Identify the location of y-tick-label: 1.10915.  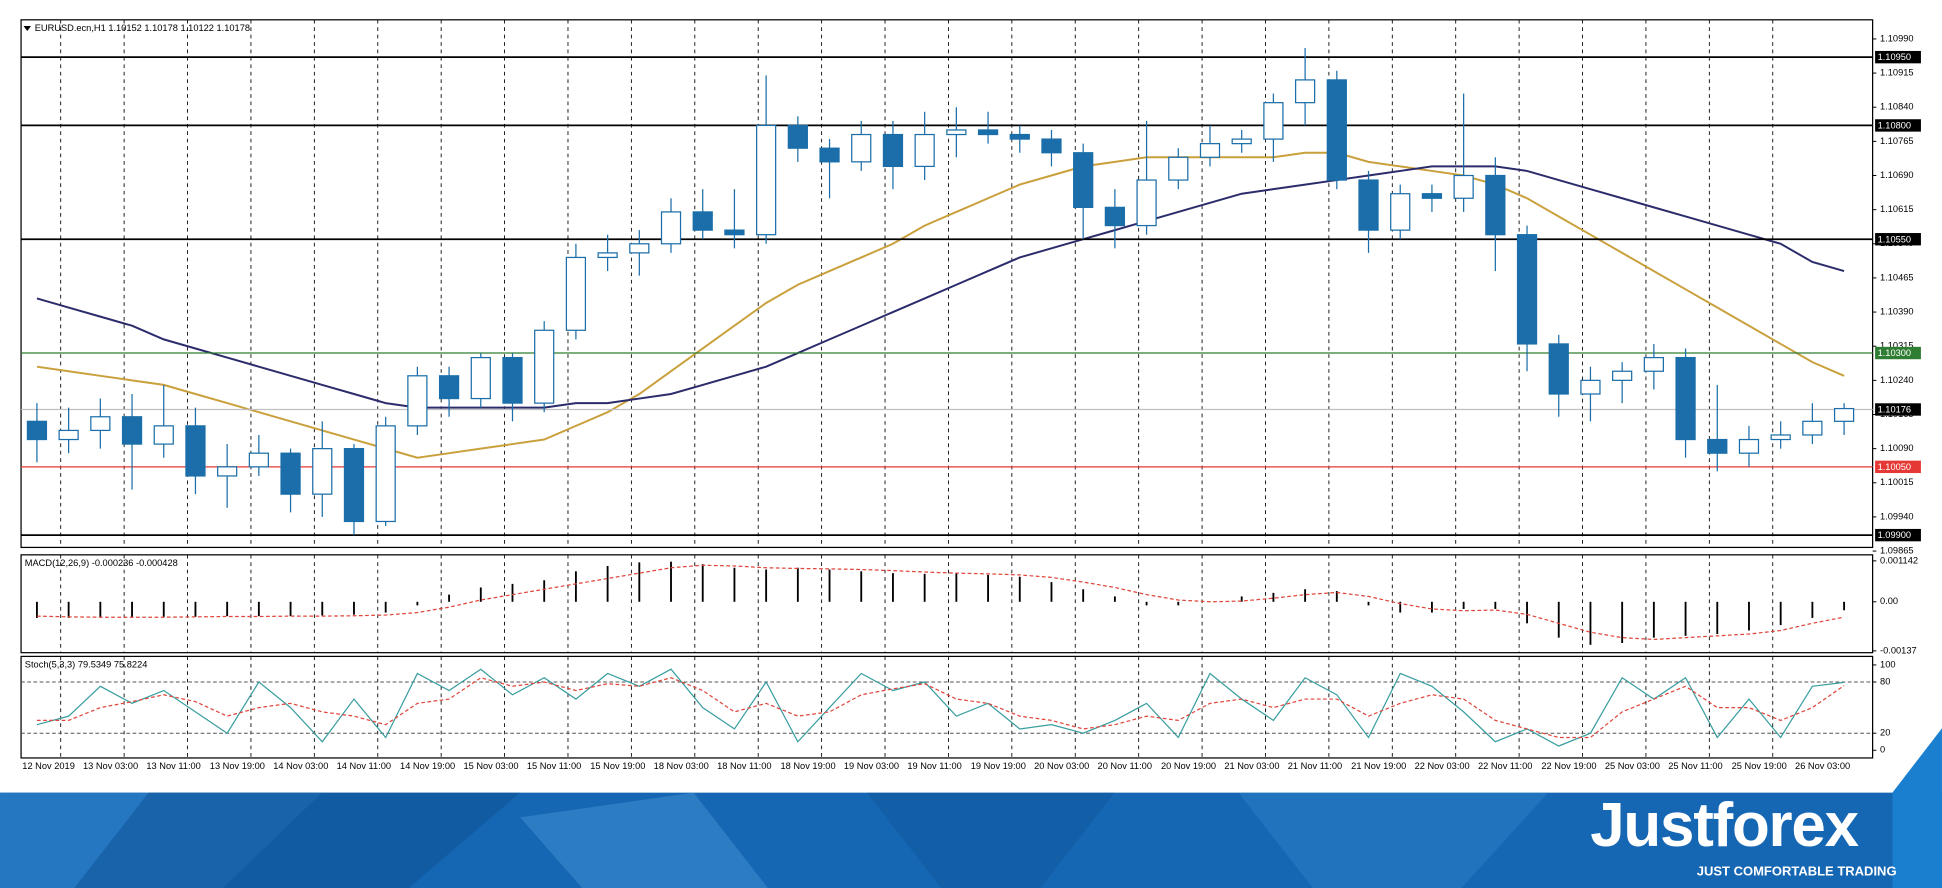
(1896, 73).